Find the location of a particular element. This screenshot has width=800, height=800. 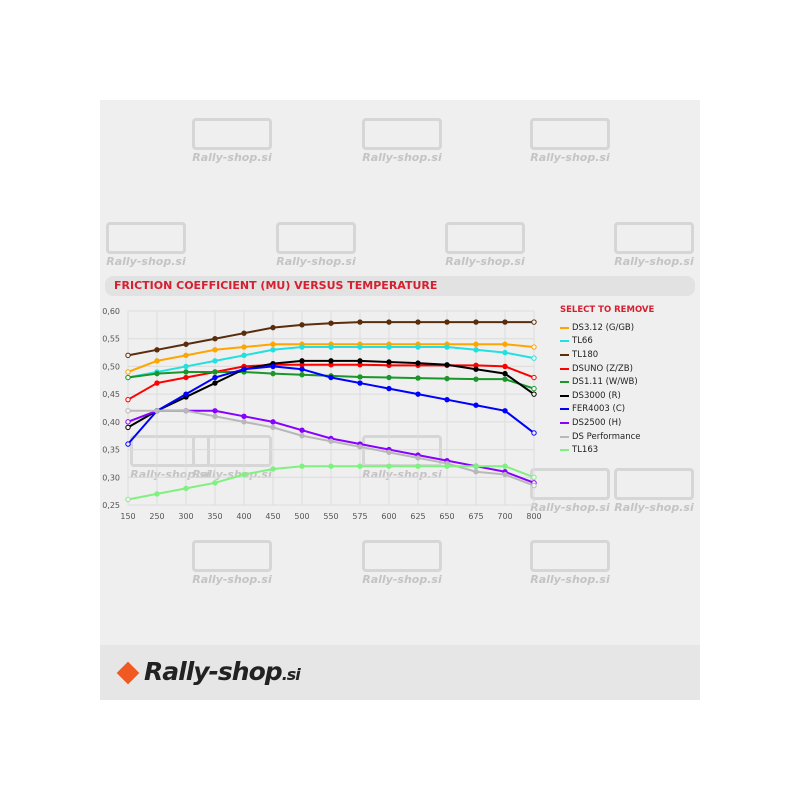

legend-item: DS Performance is located at coordinates (607, 437).